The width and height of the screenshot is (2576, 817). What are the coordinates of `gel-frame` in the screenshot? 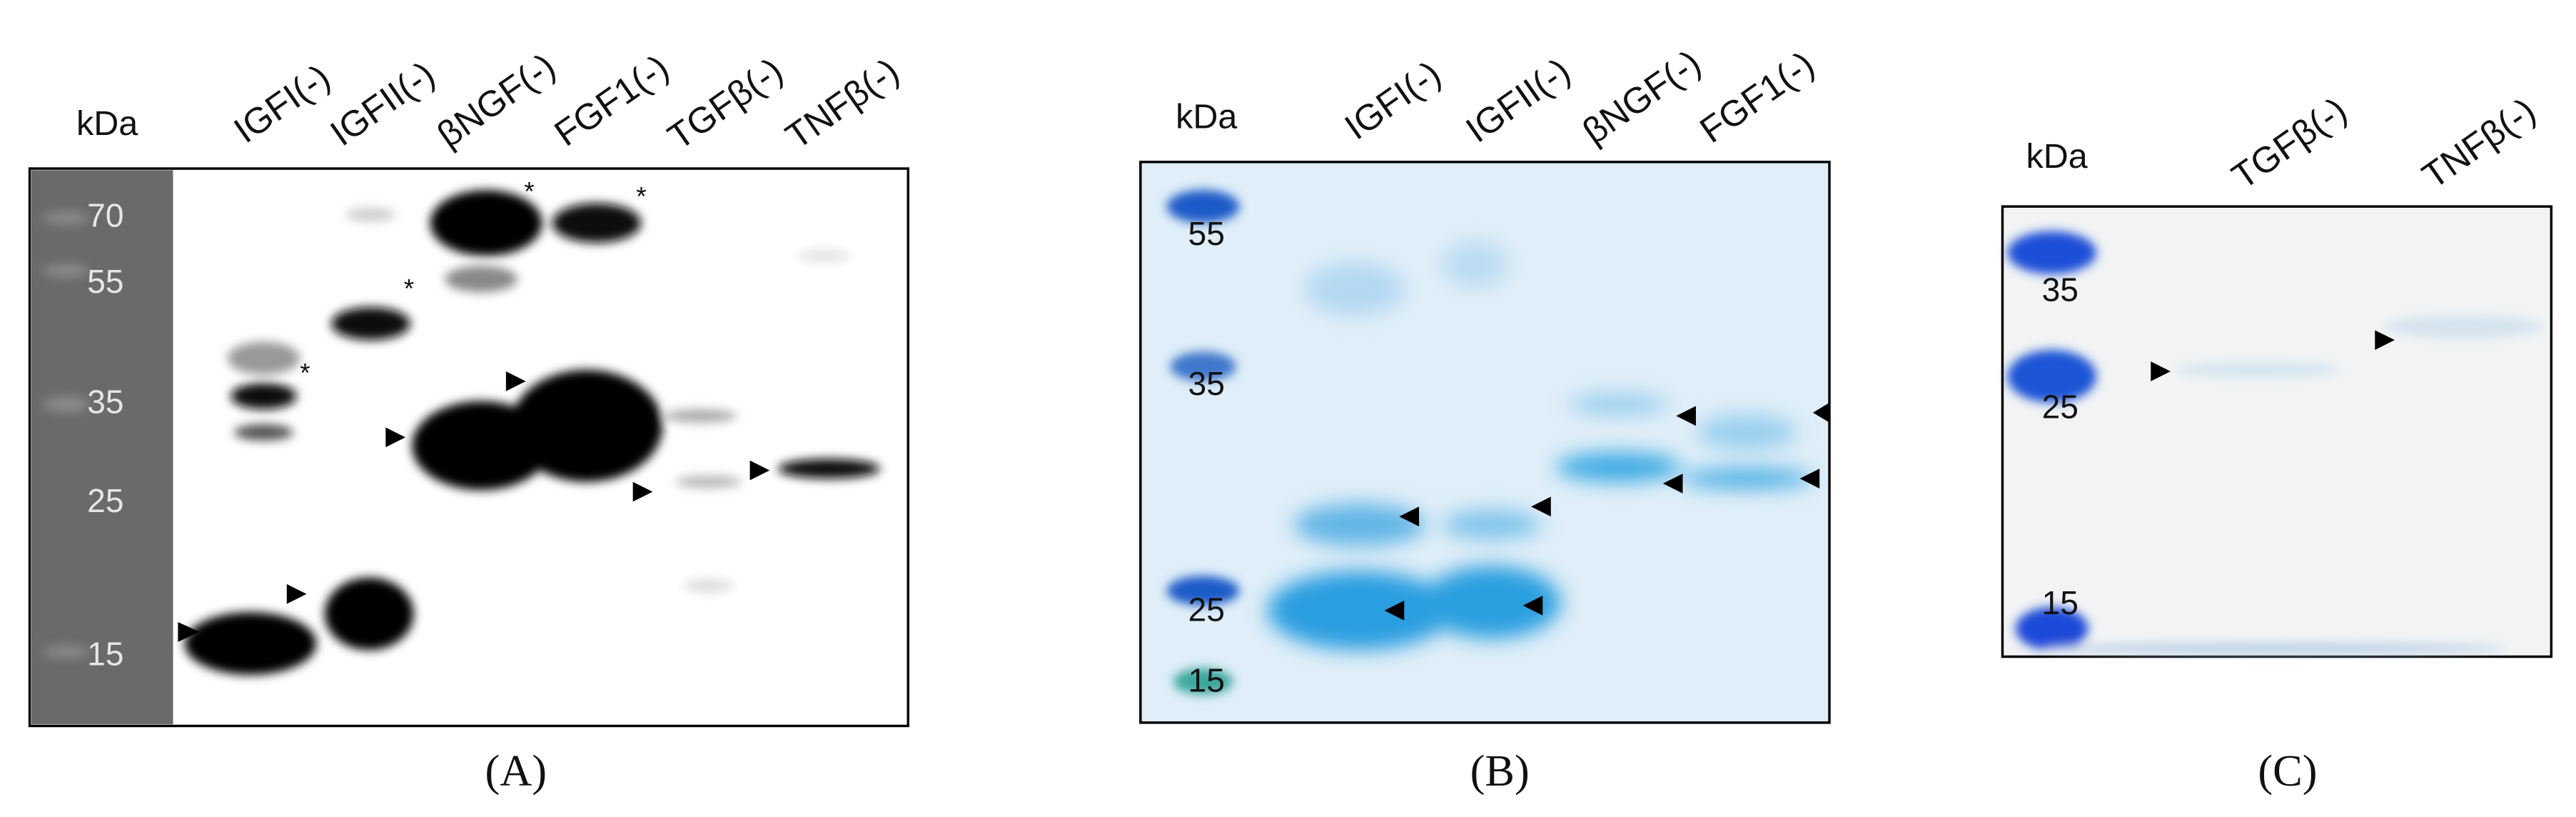 It's located at (2277, 431).